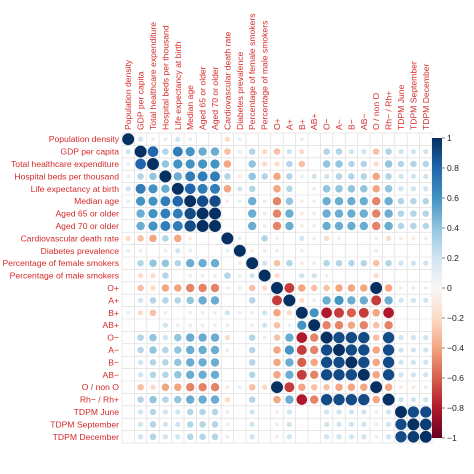 The image size is (474, 474). Describe the element at coordinates (339, 124) in the screenshot. I see `column-label: A−` at that location.